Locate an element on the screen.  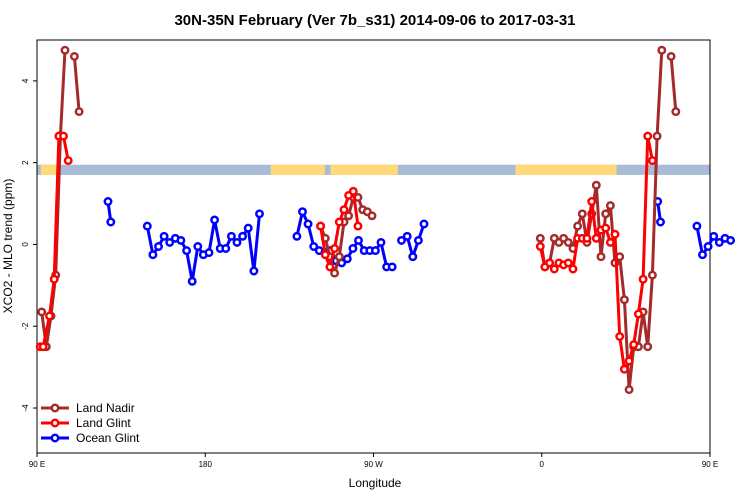
legend-label: Land Nadir is located at coordinates (105, 408).